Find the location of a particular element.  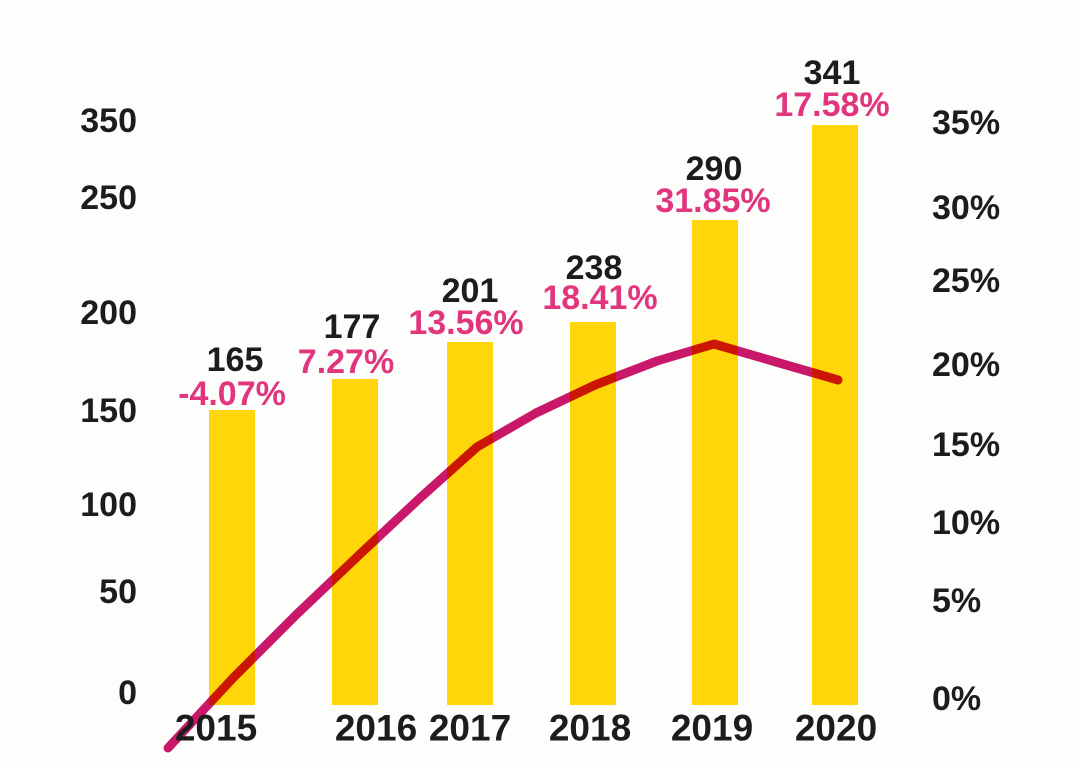

left-axis-tick-200: 200 is located at coordinates (108, 313).